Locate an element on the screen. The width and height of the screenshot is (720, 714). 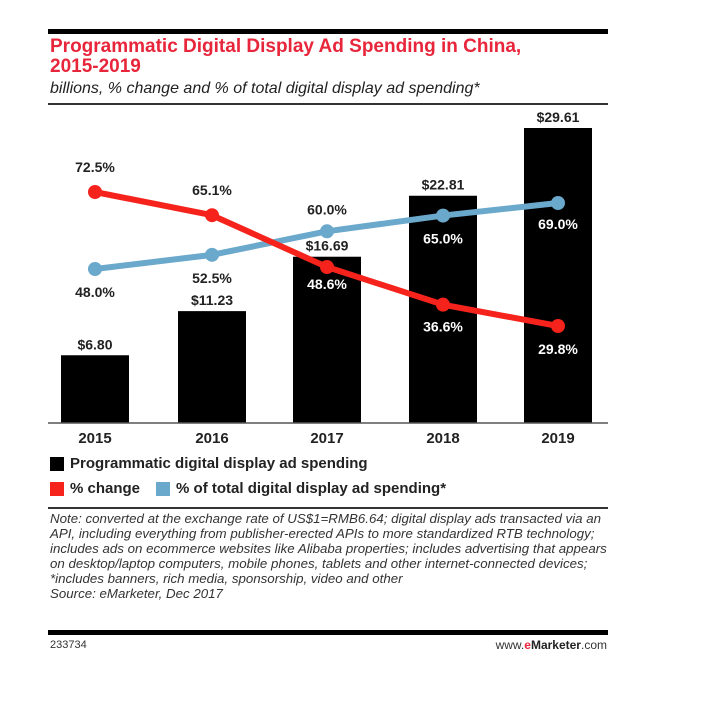
pct-change-point-2015 is located at coordinates (95, 192).